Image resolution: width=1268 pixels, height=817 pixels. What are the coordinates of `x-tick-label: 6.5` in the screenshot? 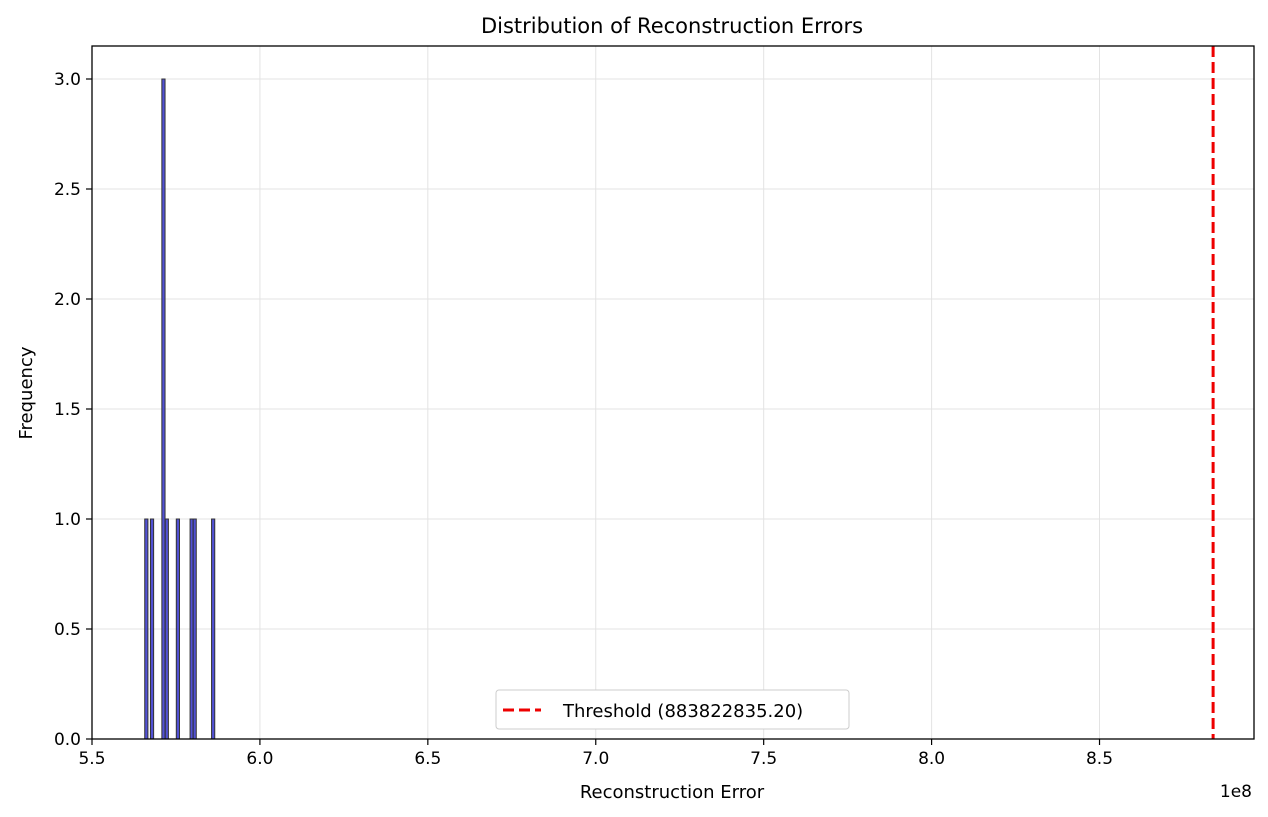 It's located at (427, 759).